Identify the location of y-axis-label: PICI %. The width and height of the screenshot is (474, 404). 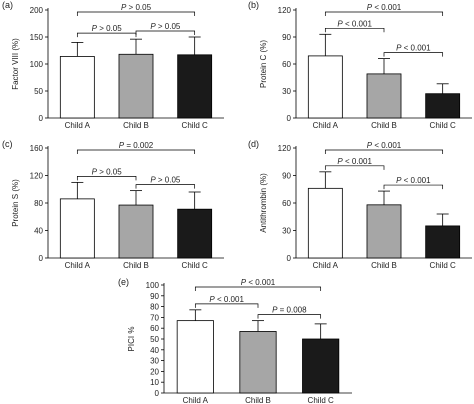
(131, 339).